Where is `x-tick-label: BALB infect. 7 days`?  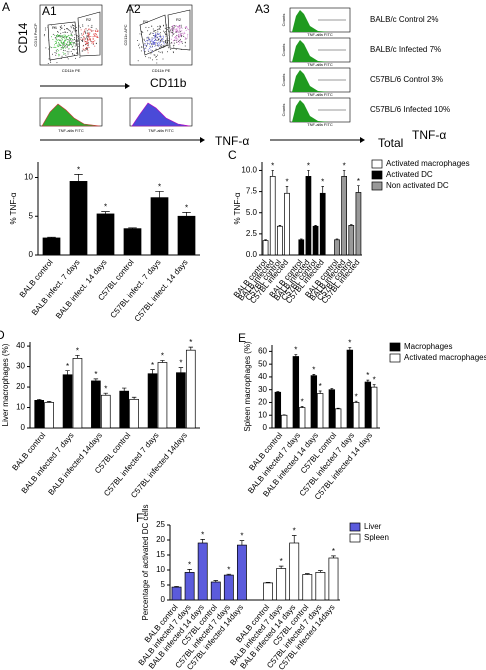 x-tick-label: BALB infect. 7 days is located at coordinates (56, 287).